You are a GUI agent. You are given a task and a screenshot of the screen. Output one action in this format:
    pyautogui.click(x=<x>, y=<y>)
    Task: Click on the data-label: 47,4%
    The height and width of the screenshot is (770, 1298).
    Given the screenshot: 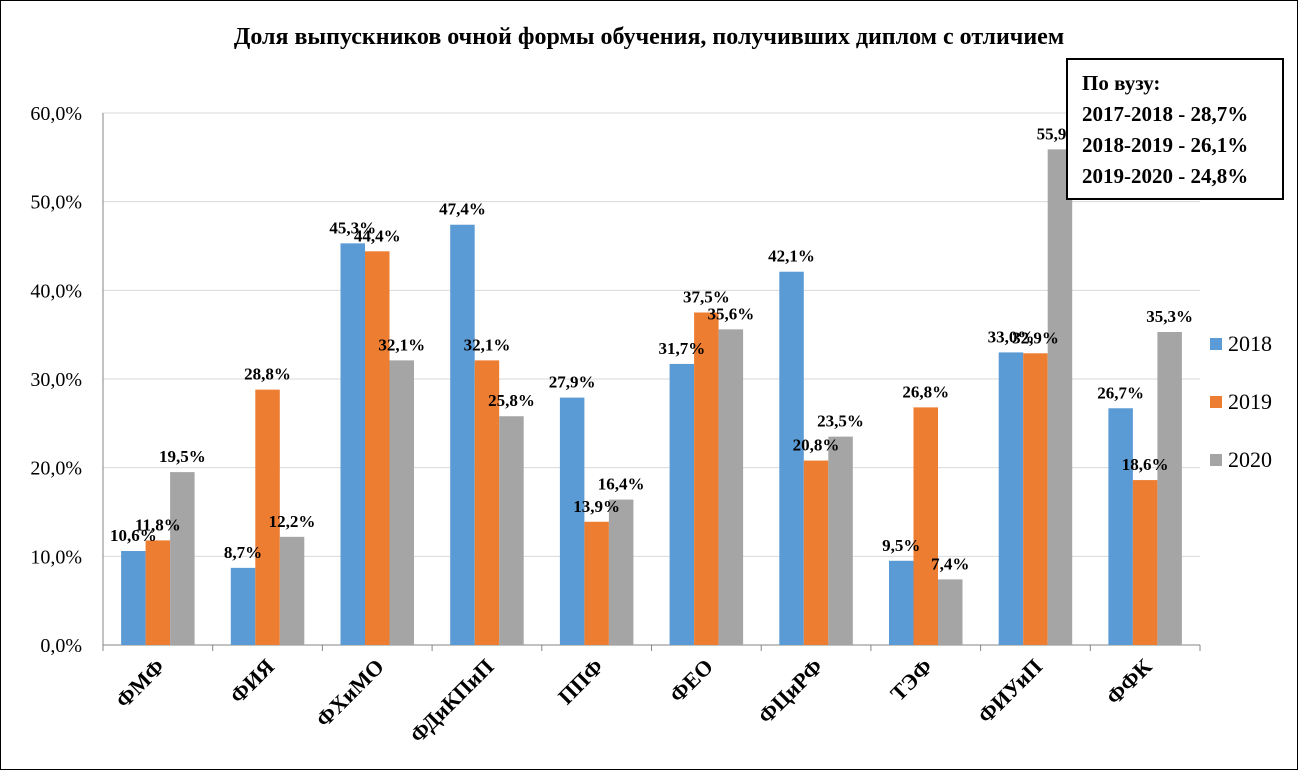 What is the action you would take?
    pyautogui.click(x=462, y=209)
    